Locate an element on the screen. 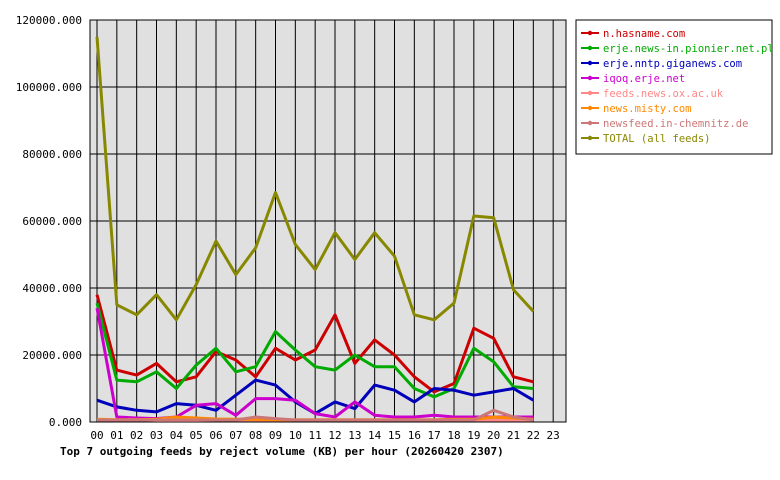  x-tick-label: 08 is located at coordinates (255, 435).